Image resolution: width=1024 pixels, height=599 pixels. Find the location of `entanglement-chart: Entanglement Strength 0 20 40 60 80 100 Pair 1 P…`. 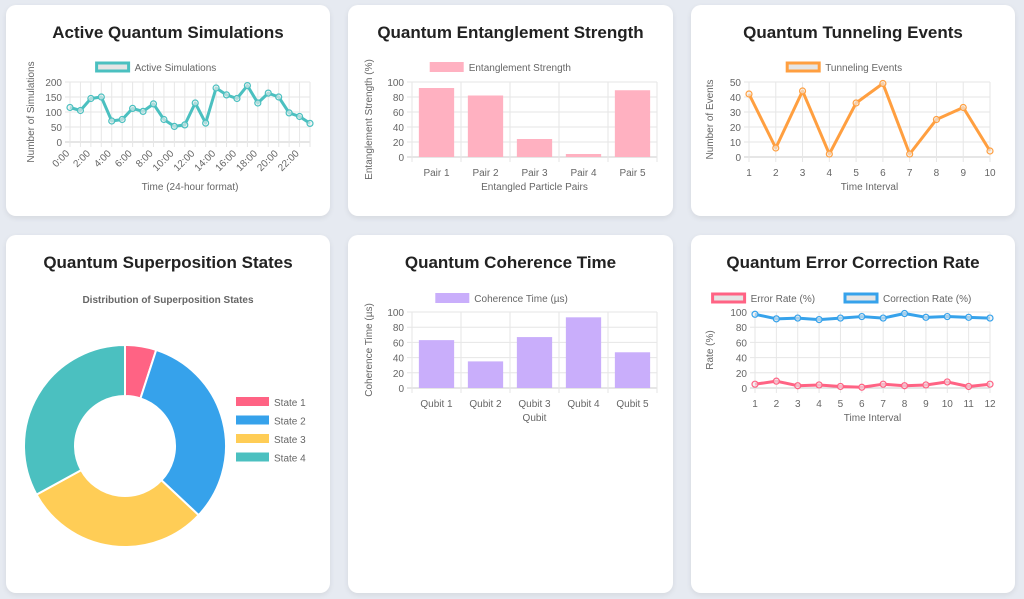

entanglement-chart: Entanglement Strength 0 20 40 60 80 100 Pair 1 P… is located at coordinates (511, 126).